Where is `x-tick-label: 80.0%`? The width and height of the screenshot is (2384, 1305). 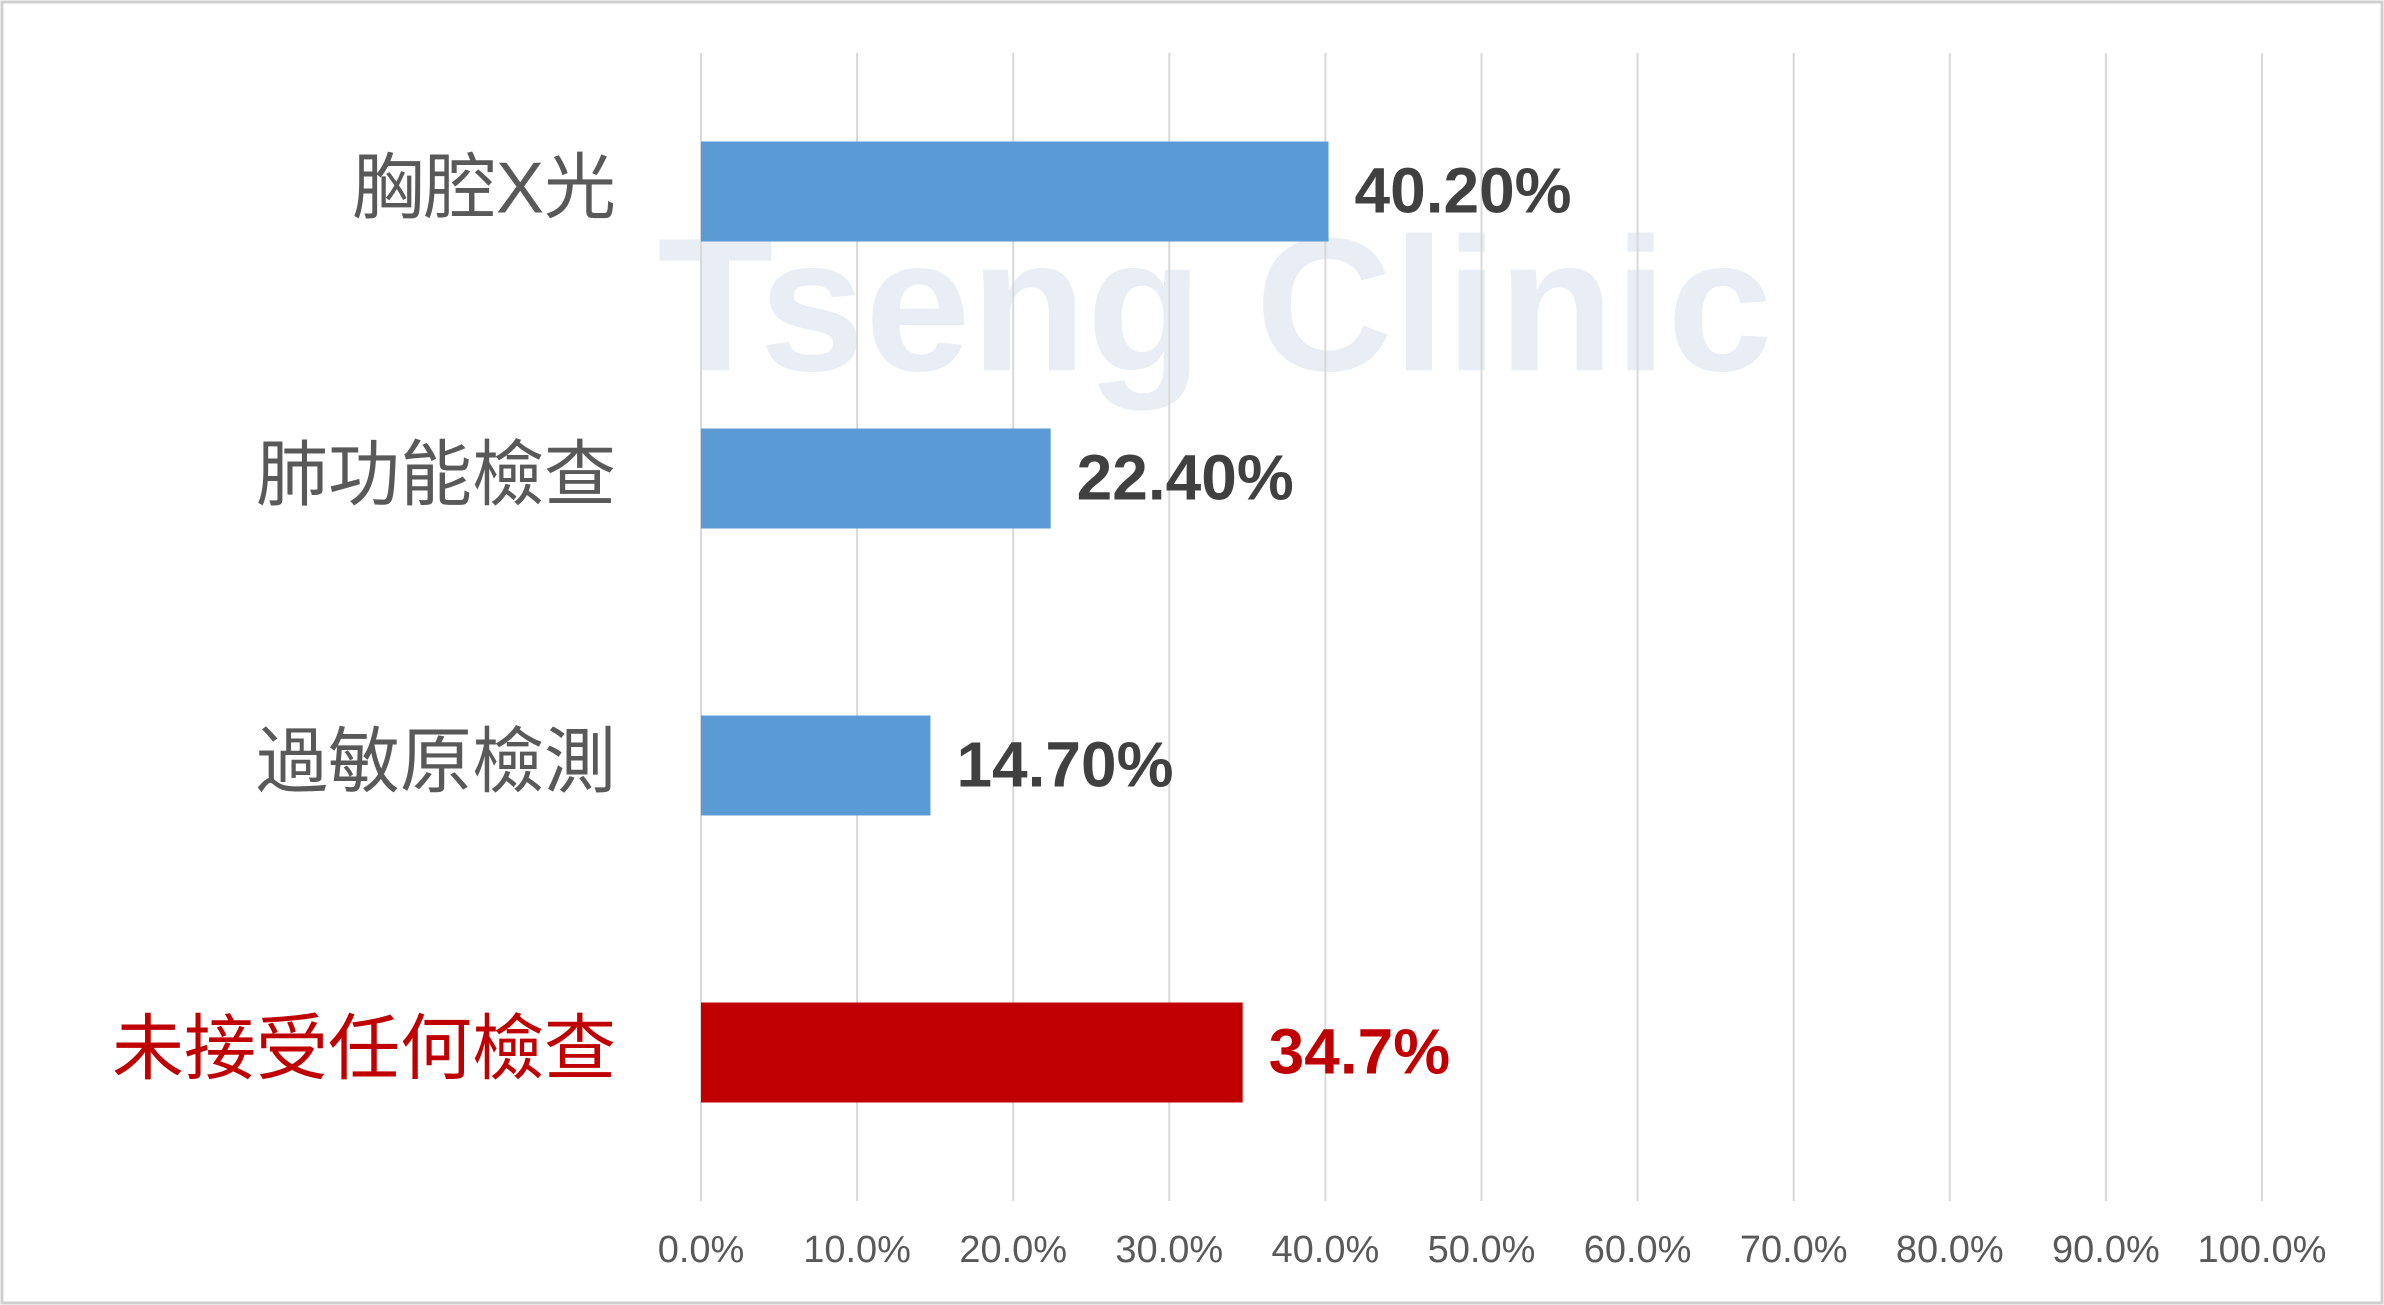 x-tick-label: 80.0% is located at coordinates (1950, 1250).